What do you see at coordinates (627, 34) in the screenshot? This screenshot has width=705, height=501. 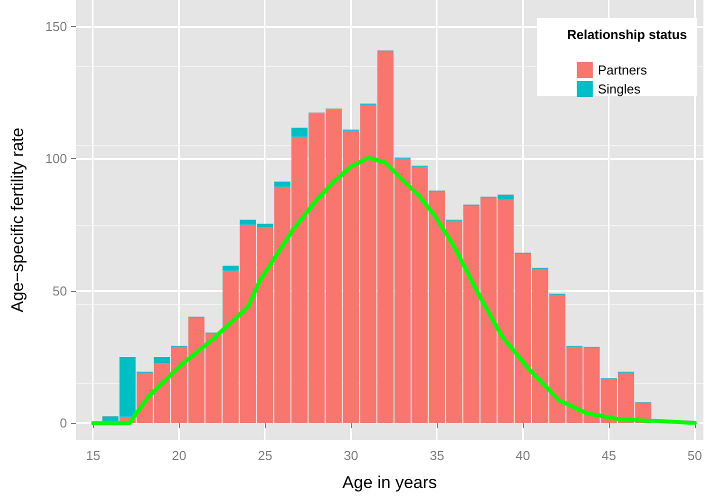 I see `legend-title: Relationship status` at bounding box center [627, 34].